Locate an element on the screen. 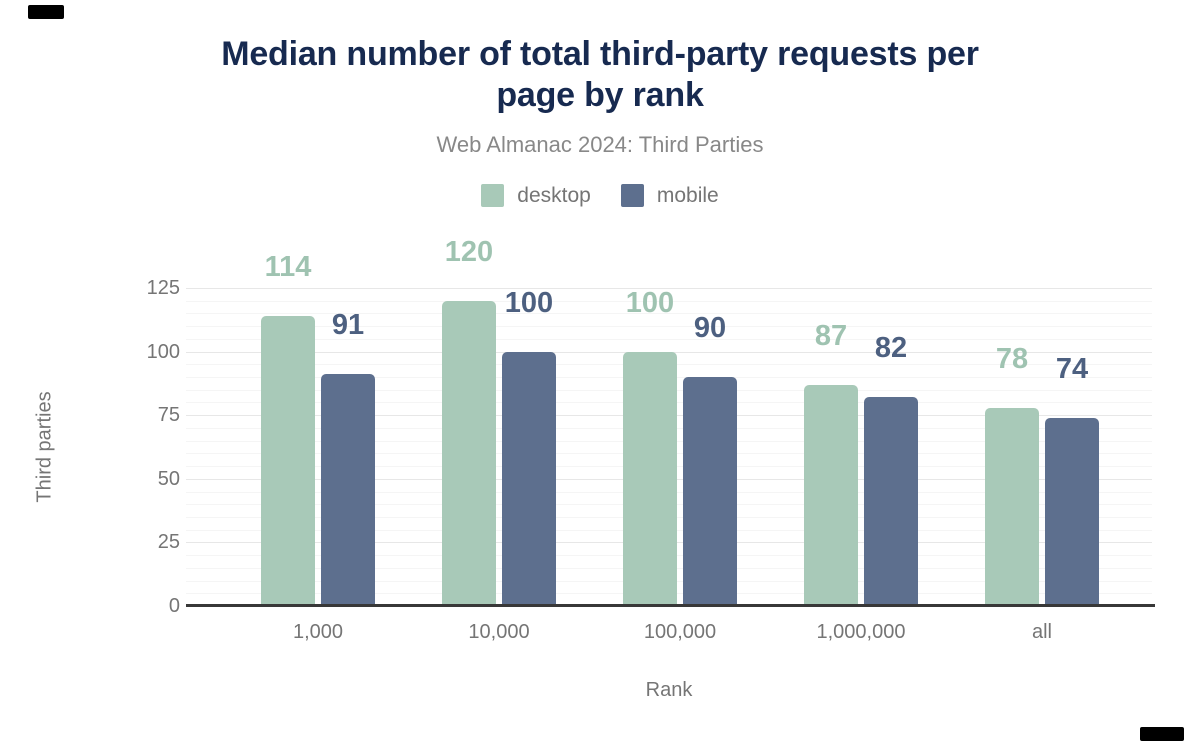  y-tick-label: 25 is located at coordinates (168, 542).